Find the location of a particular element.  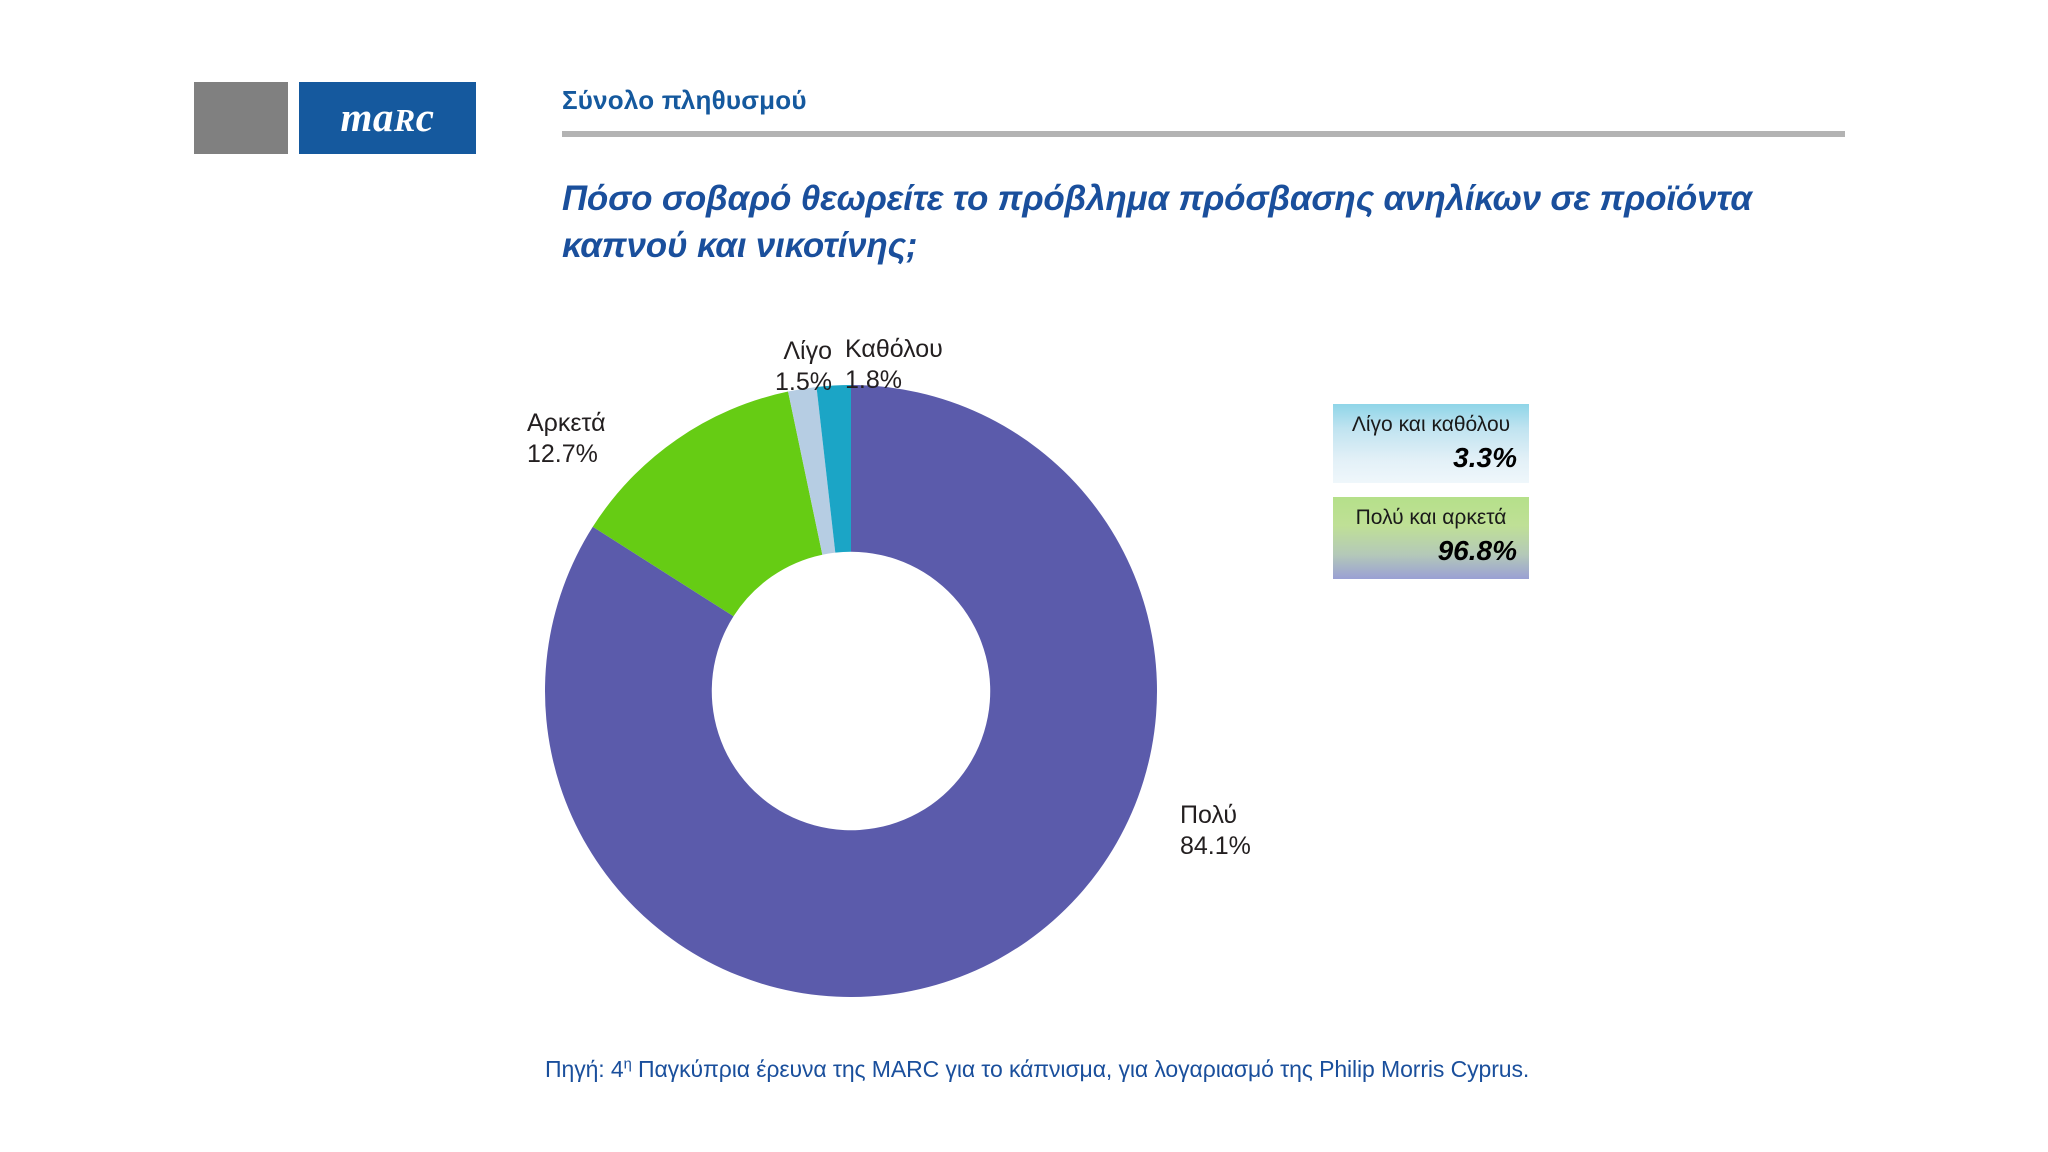

callout-ligo: Λίγο 1.5% is located at coordinates (762, 367).